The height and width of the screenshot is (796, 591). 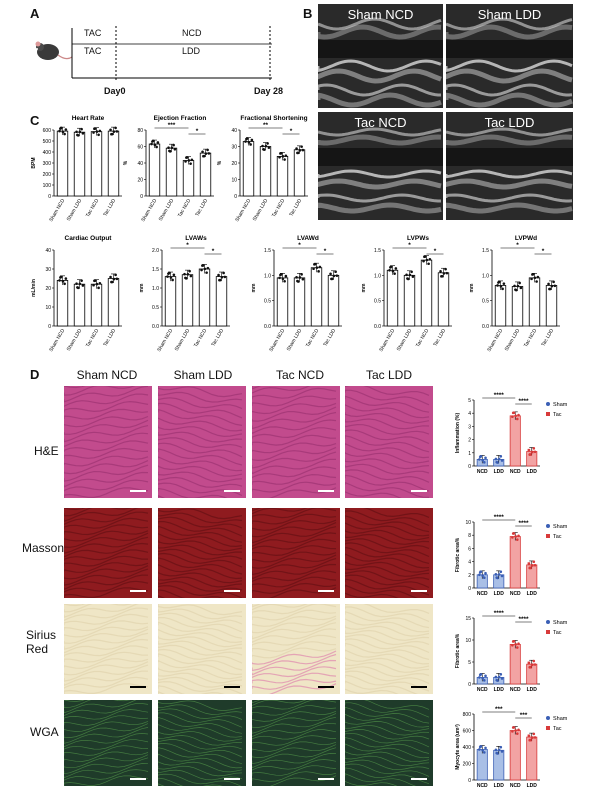 I want to click on tissue-texture, so click(x=387, y=743).